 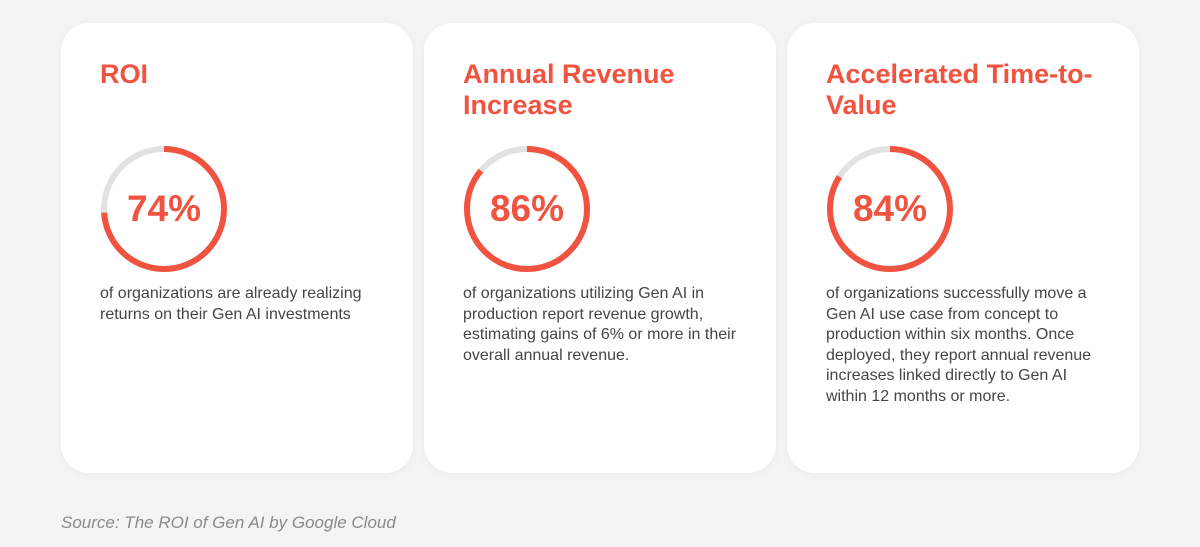 I want to click on percent-label: 86%, so click(x=527, y=208).